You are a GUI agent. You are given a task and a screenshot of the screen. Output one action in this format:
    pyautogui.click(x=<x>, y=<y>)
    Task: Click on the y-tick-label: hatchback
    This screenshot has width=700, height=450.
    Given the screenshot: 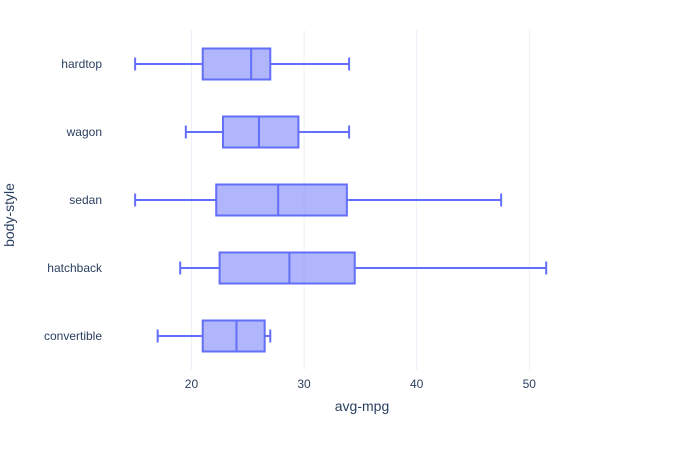 What is the action you would take?
    pyautogui.click(x=75, y=268)
    